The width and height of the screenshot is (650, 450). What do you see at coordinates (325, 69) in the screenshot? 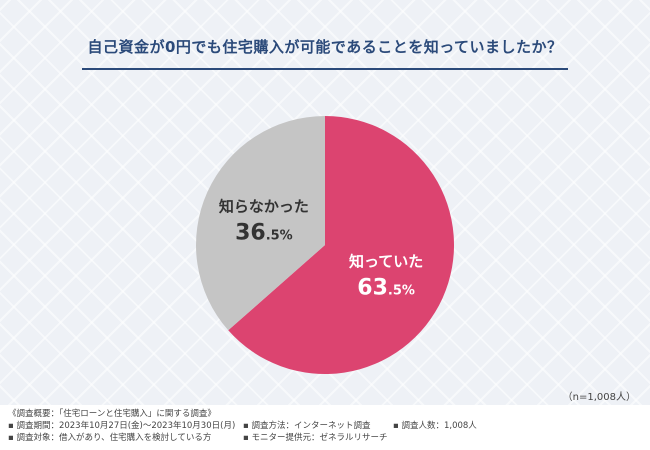
I see `title-underline` at bounding box center [325, 69].